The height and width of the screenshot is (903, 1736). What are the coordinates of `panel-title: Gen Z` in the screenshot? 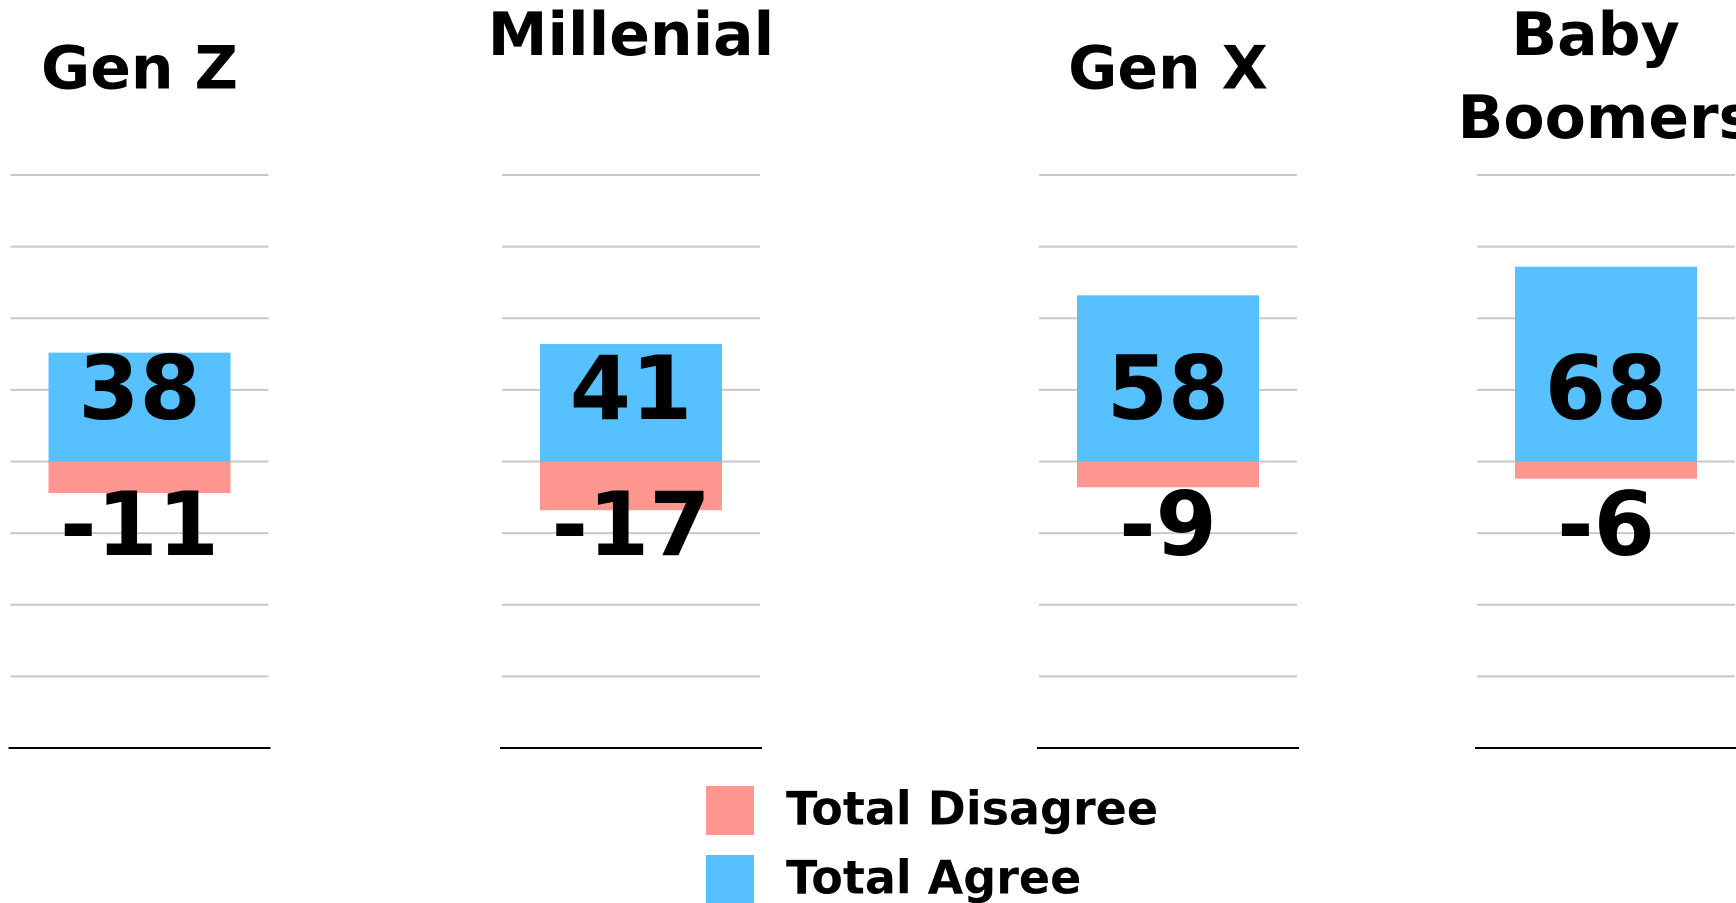 It's located at (139, 69).